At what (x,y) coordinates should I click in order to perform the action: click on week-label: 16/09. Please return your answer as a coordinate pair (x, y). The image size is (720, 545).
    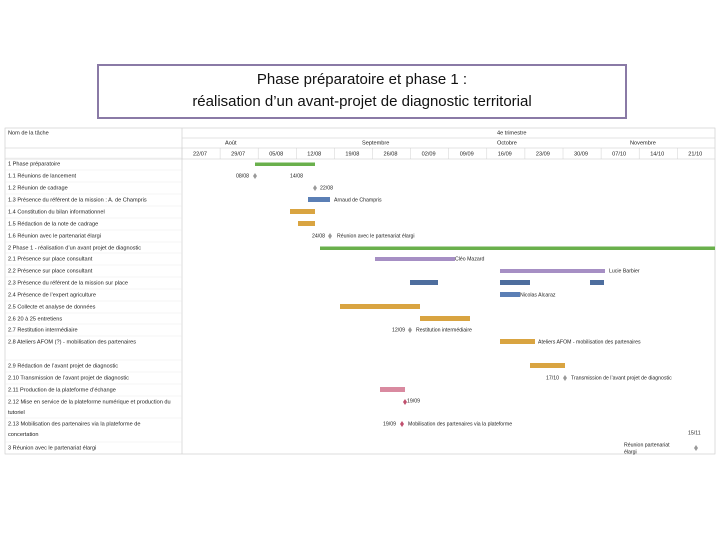
    Looking at the image, I should click on (505, 154).